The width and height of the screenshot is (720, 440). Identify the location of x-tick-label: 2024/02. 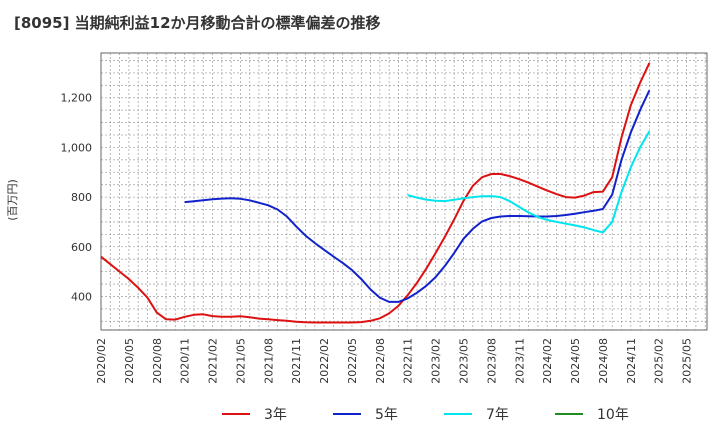
(547, 361).